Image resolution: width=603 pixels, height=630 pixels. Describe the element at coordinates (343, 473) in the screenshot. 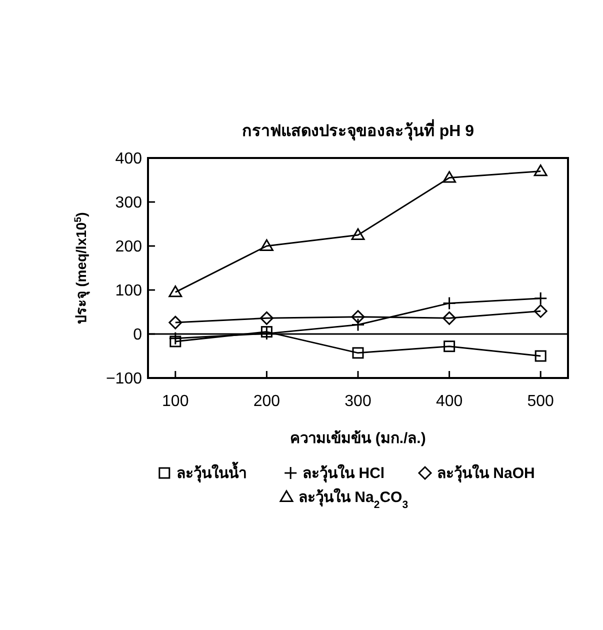

I see `legend-label: ละวุ้นใน HCl` at that location.